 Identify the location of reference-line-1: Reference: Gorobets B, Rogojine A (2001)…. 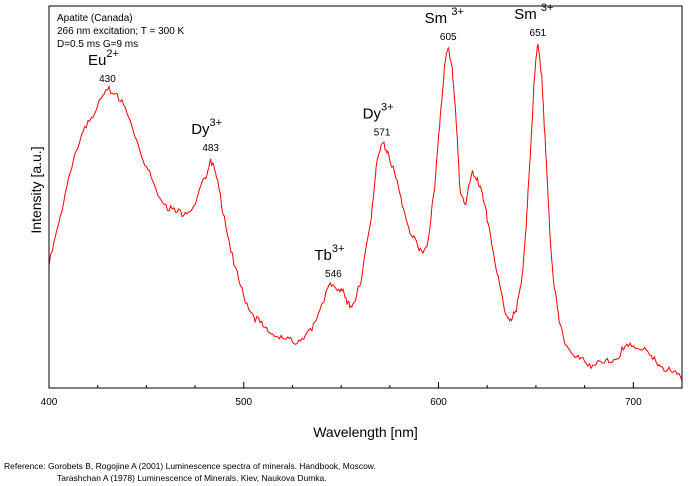
(190, 466).